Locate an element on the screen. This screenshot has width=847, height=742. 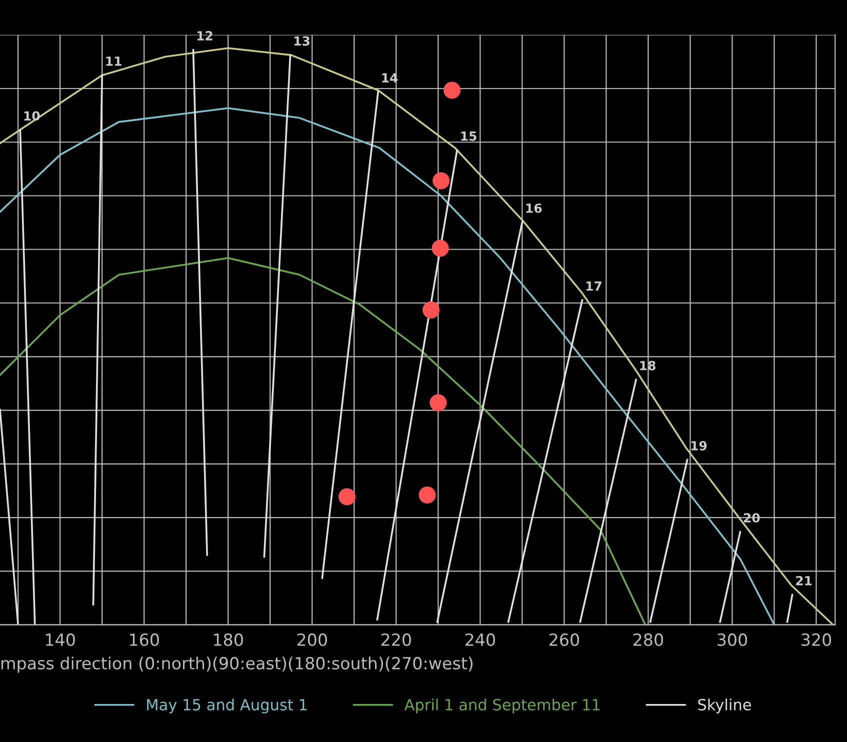
x-tick-label: 280 is located at coordinates (648, 639).